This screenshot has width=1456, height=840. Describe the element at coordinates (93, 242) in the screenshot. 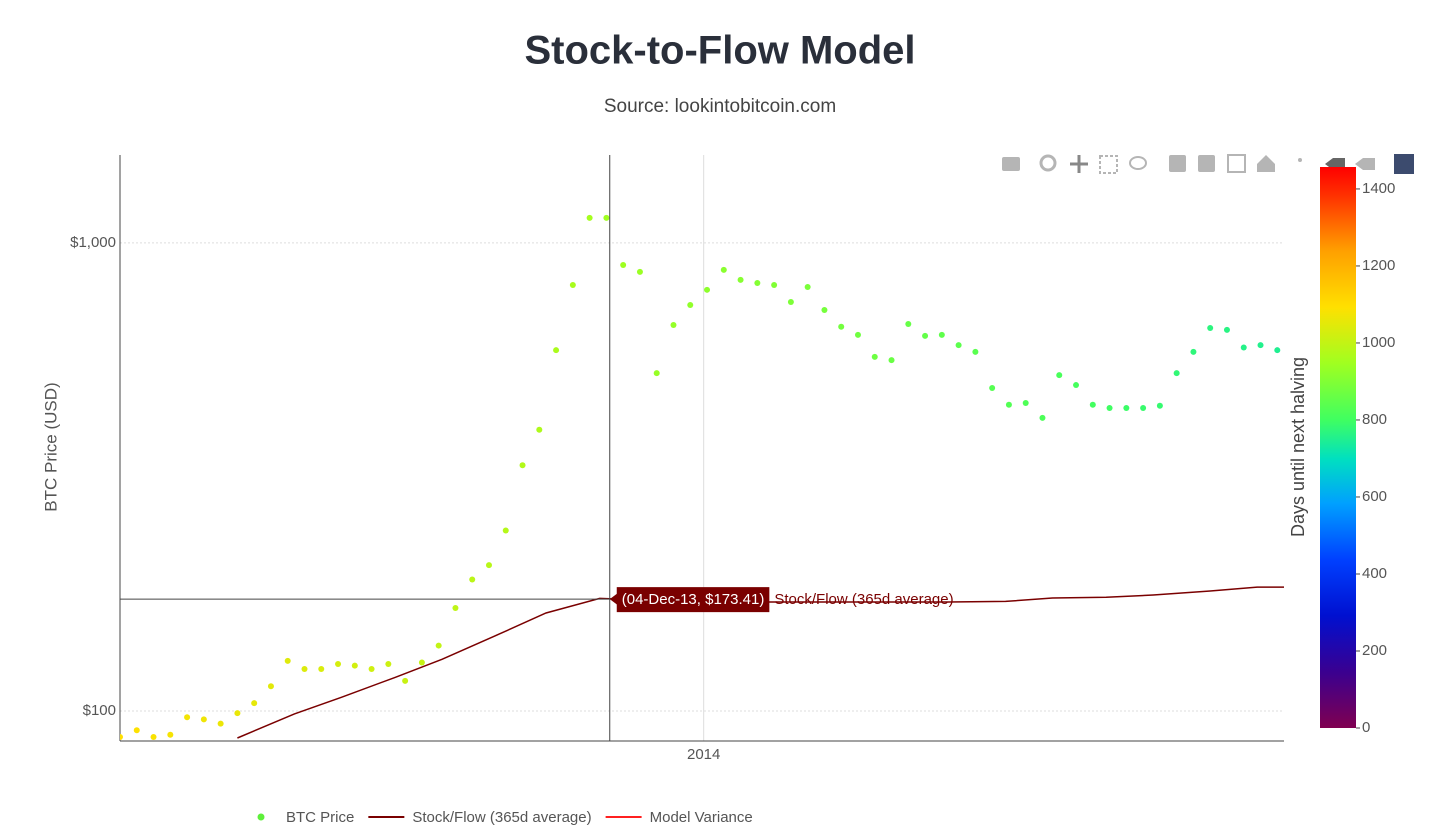

I see `y-tick-label: $1,000` at that location.